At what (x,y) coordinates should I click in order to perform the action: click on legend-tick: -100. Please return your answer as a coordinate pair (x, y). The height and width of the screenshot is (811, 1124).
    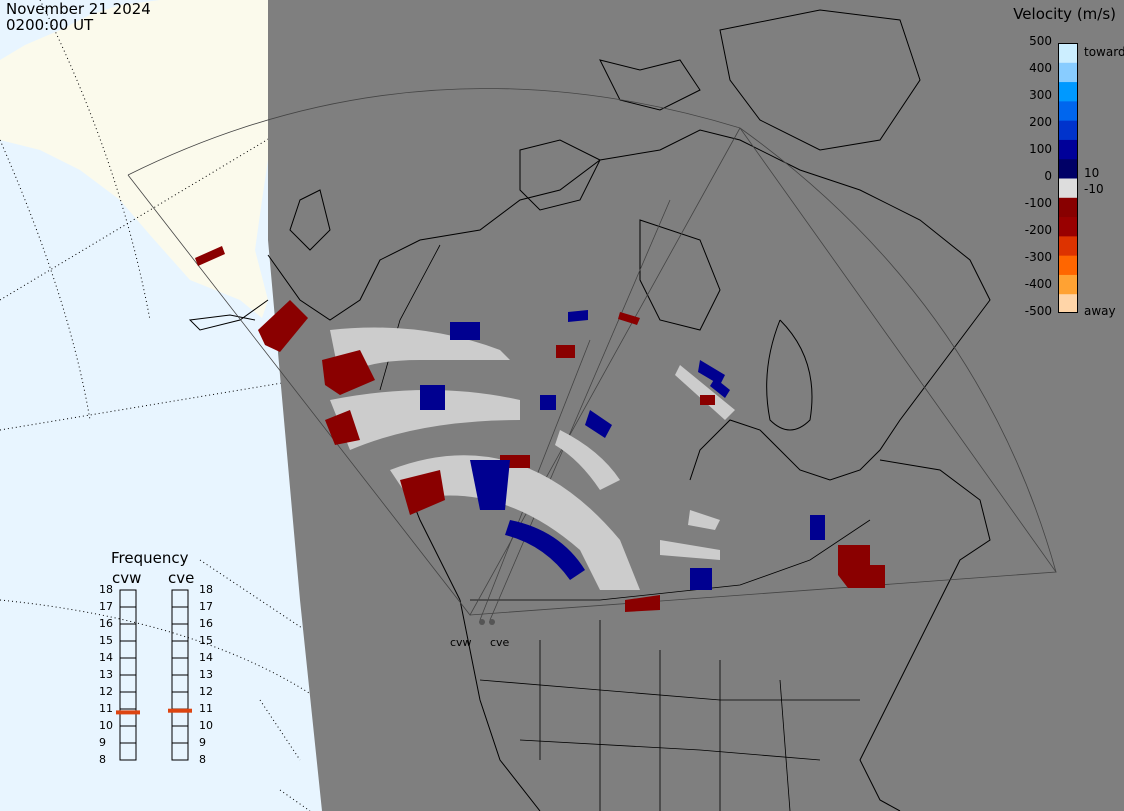
    Looking at the image, I should click on (1038, 203).